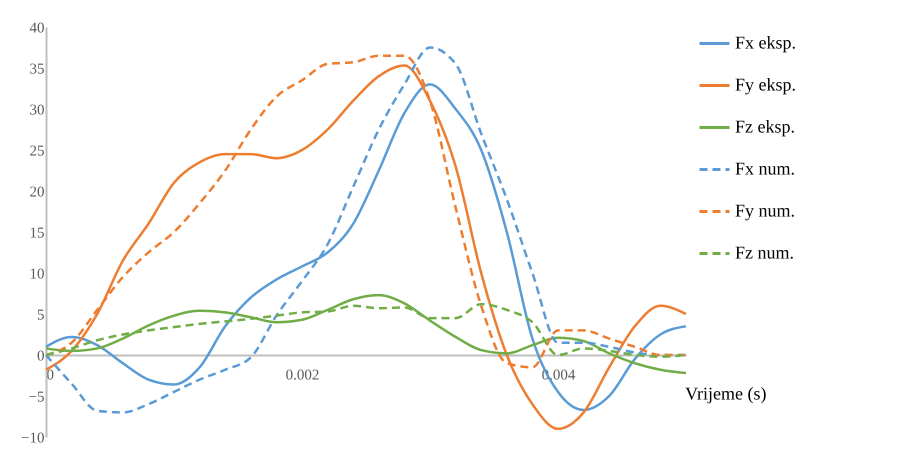  Describe the element at coordinates (37, 28) in the screenshot. I see `y-tick-label: 40` at that location.